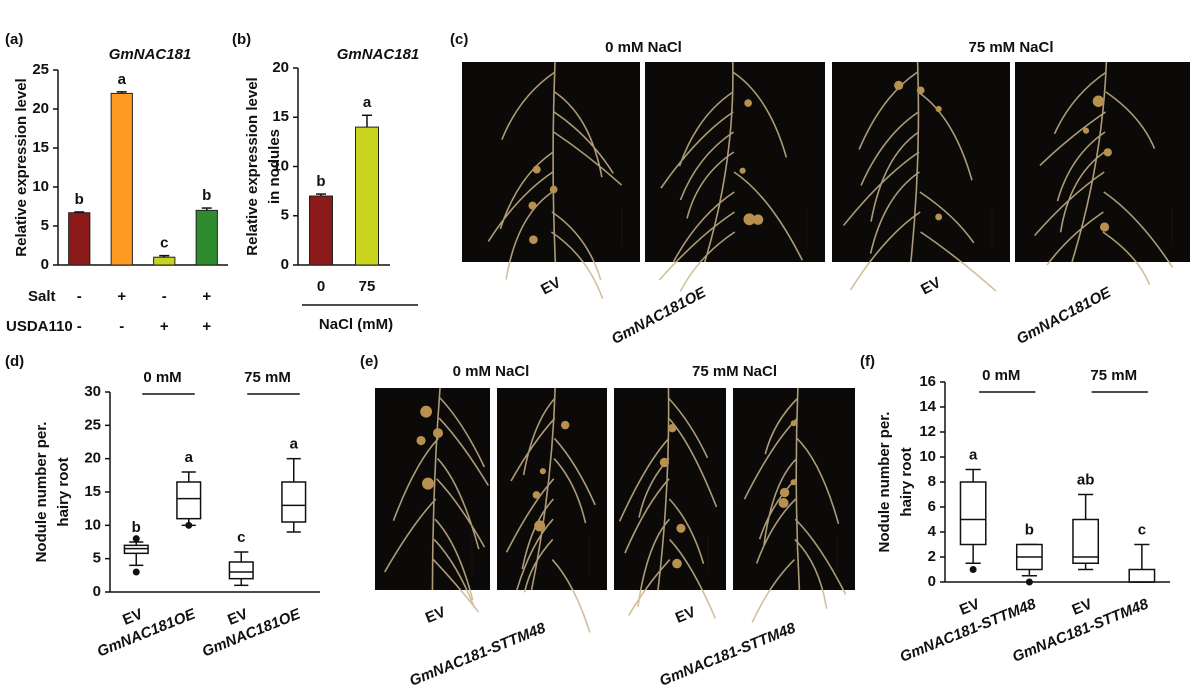 The width and height of the screenshot is (1200, 695). I want to click on chart-title: GmNAC181, so click(150, 54).